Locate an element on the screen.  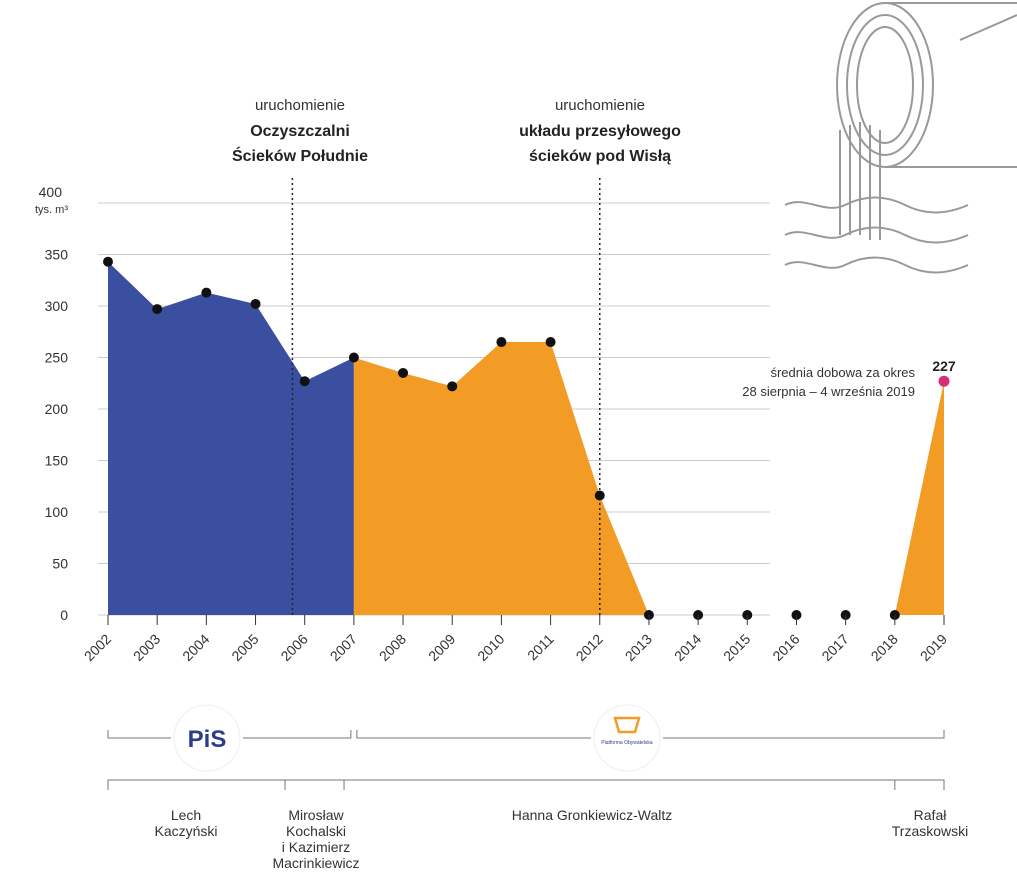
mayor-name-line: i Kazimierz is located at coordinates (316, 847).